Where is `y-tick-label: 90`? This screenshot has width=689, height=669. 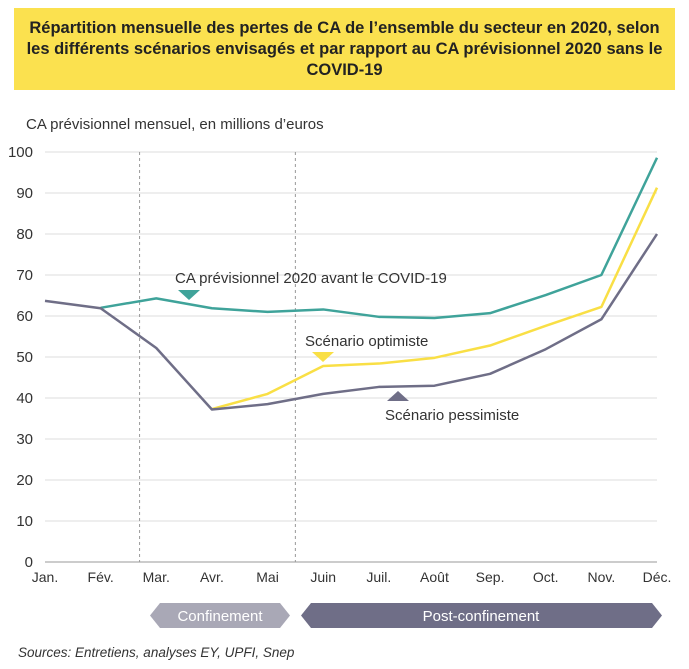
y-tick-label: 90 is located at coordinates (24, 193).